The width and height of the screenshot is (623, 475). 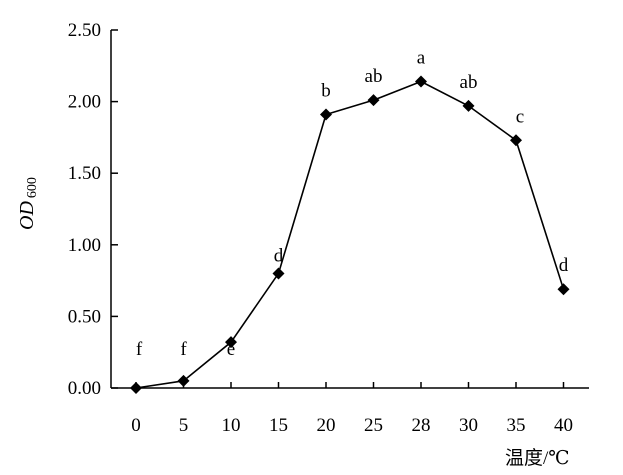 I want to click on y-tick-label: 2.00, so click(x=84, y=102).